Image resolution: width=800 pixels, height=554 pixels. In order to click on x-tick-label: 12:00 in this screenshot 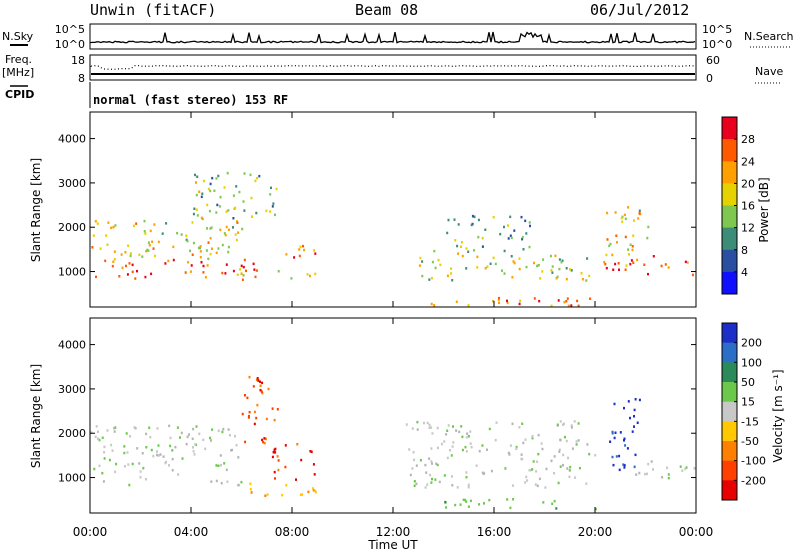, I will do `click(393, 532)`.